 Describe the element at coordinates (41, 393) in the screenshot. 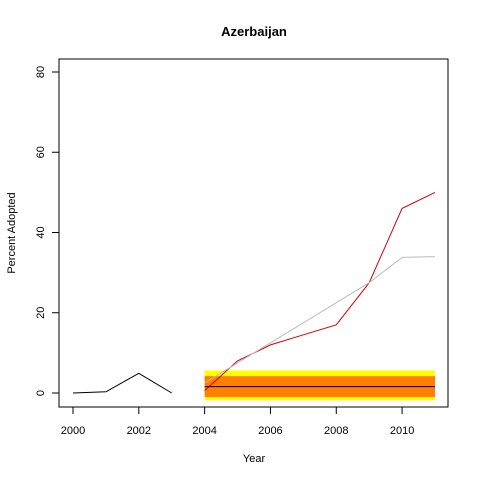

I see `y-tick-label: 0` at that location.